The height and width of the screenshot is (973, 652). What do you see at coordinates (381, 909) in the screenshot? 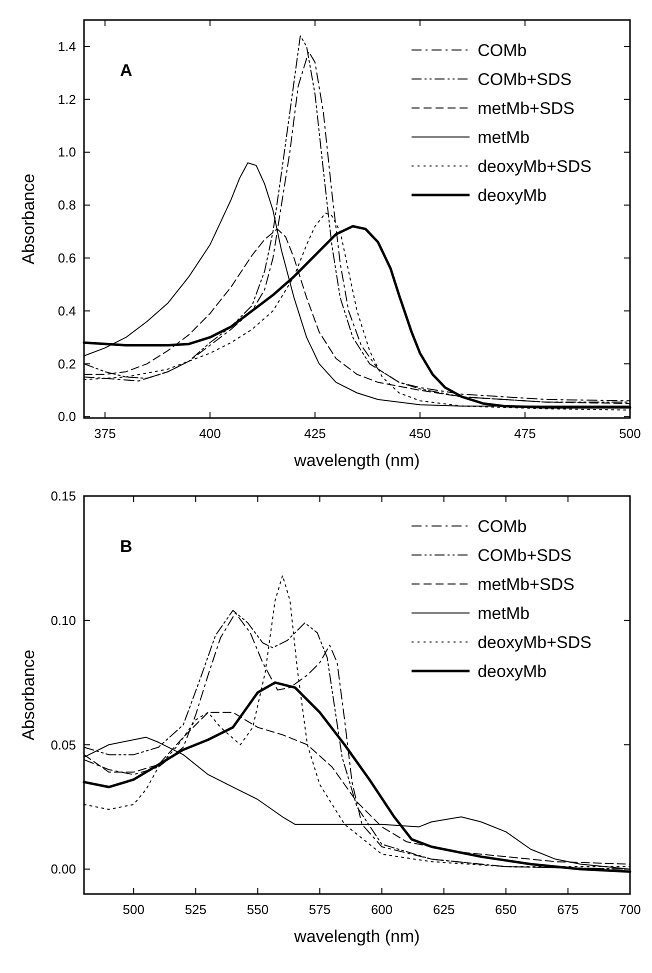
I see `x-tick-label: 600` at bounding box center [381, 909].